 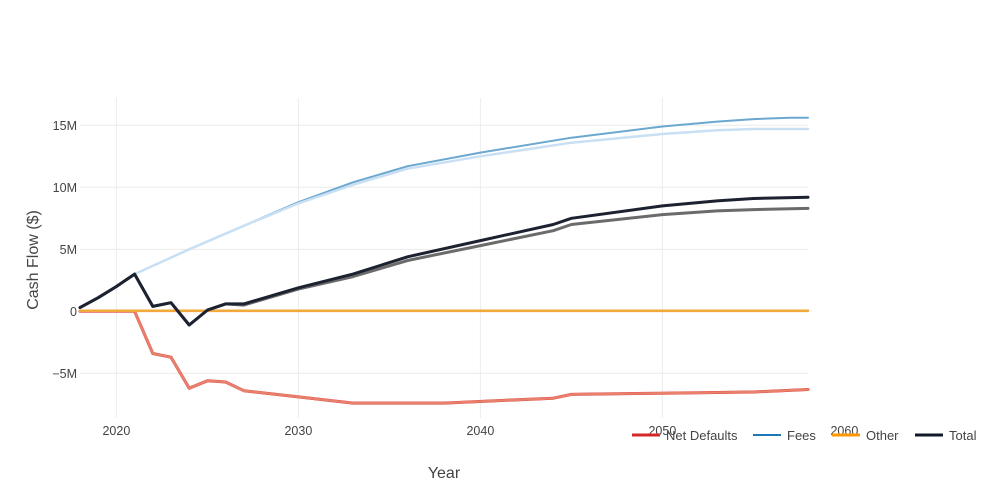 I want to click on y-axis-ticks: −5M 0 5M 10M 15M, so click(x=64, y=250).